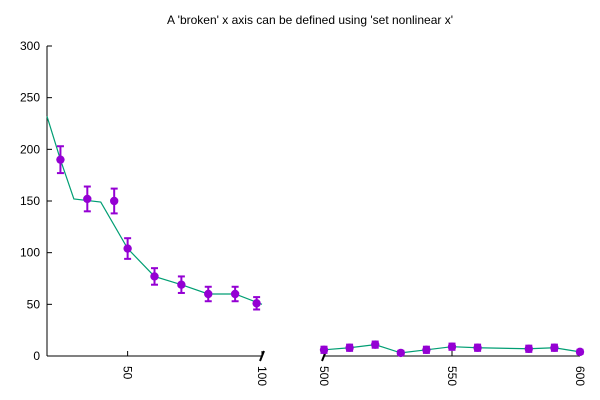  Describe the element at coordinates (128, 373) in the screenshot. I see `x-tick-label: 50` at that location.